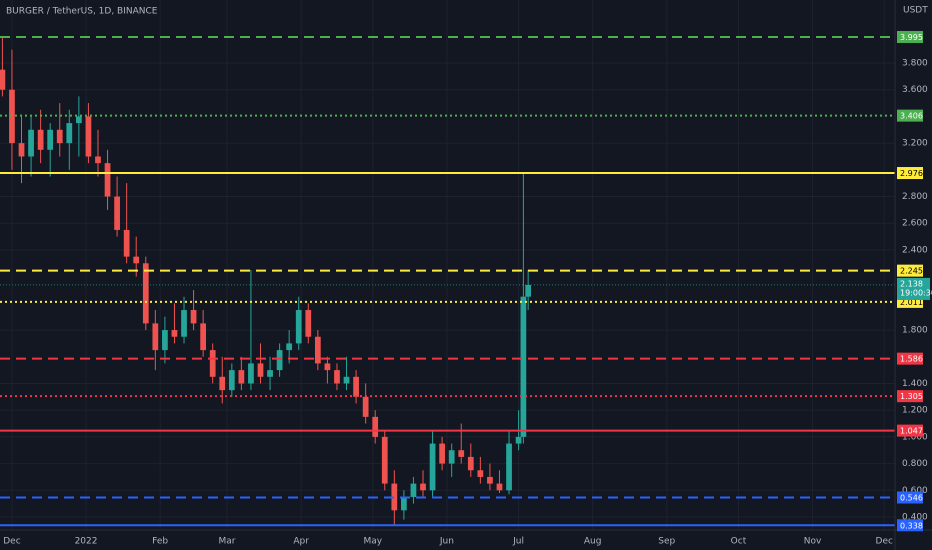  Describe the element at coordinates (915, 464) in the screenshot. I see `y-tick-label: 0.800` at that location.